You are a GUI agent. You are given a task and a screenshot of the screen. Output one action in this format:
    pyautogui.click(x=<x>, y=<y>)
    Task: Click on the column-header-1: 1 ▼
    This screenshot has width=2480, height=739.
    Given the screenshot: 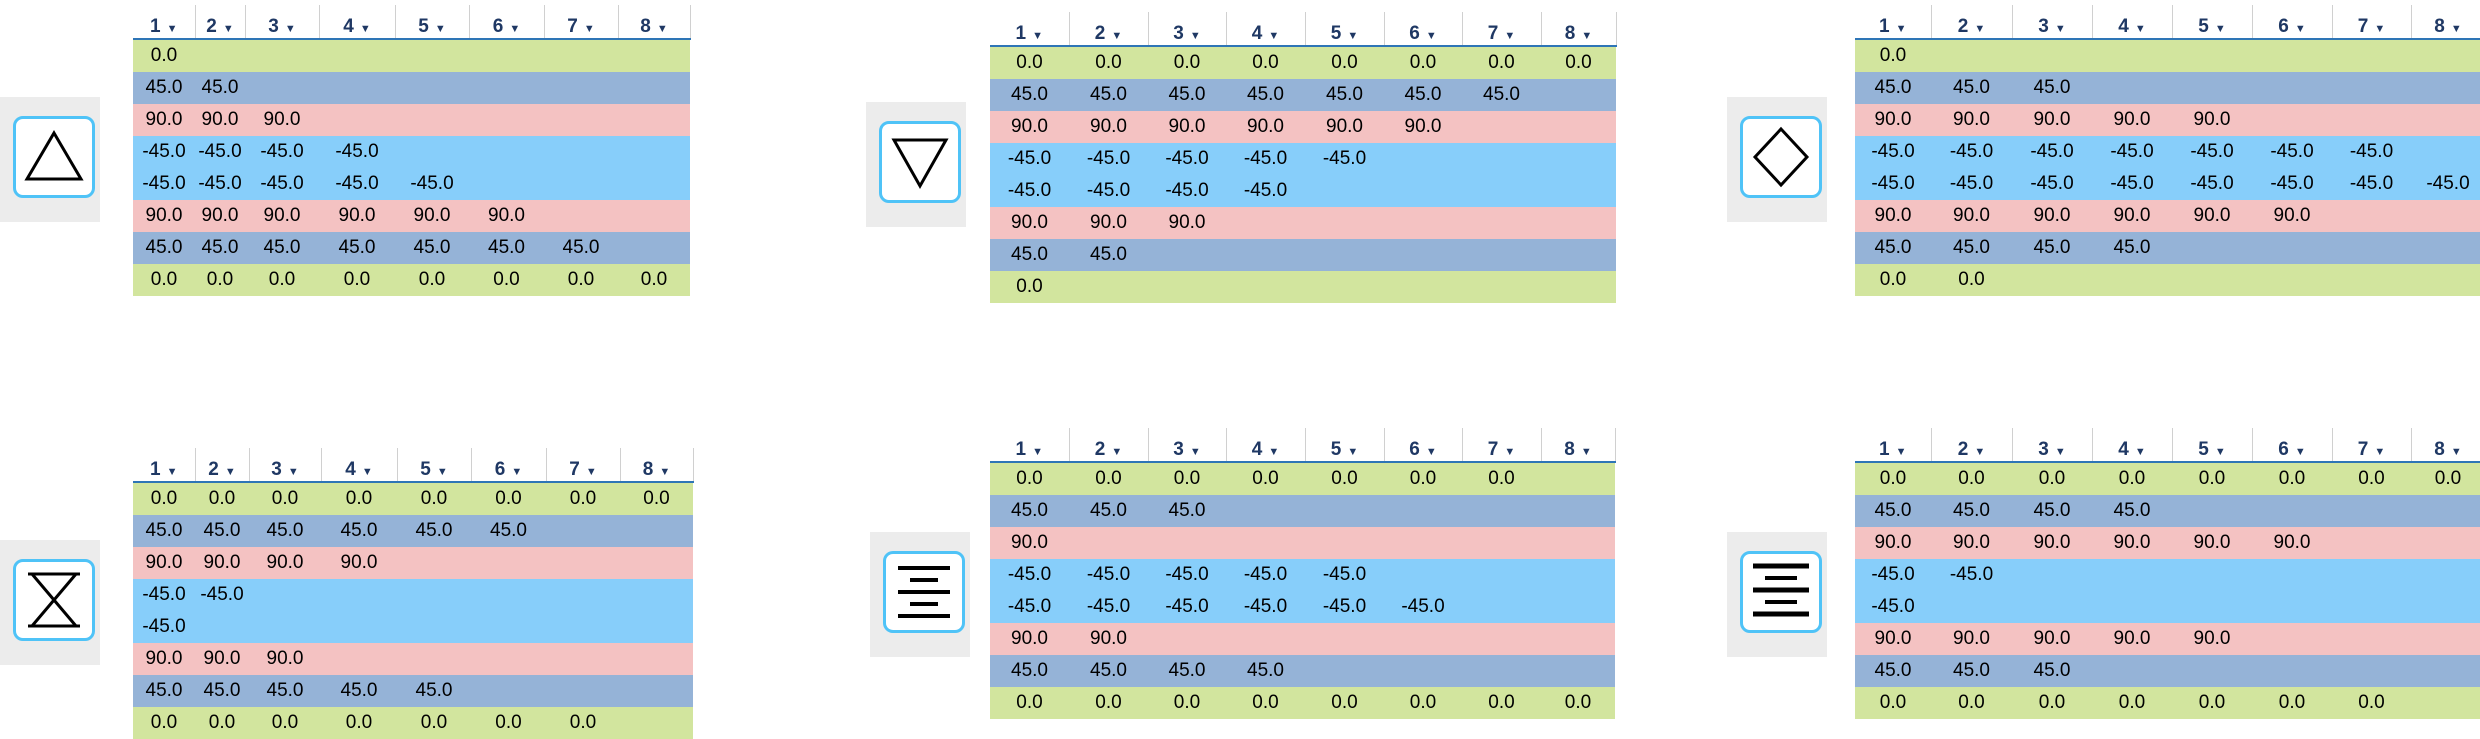 What is the action you would take?
    pyautogui.click(x=1030, y=29)
    